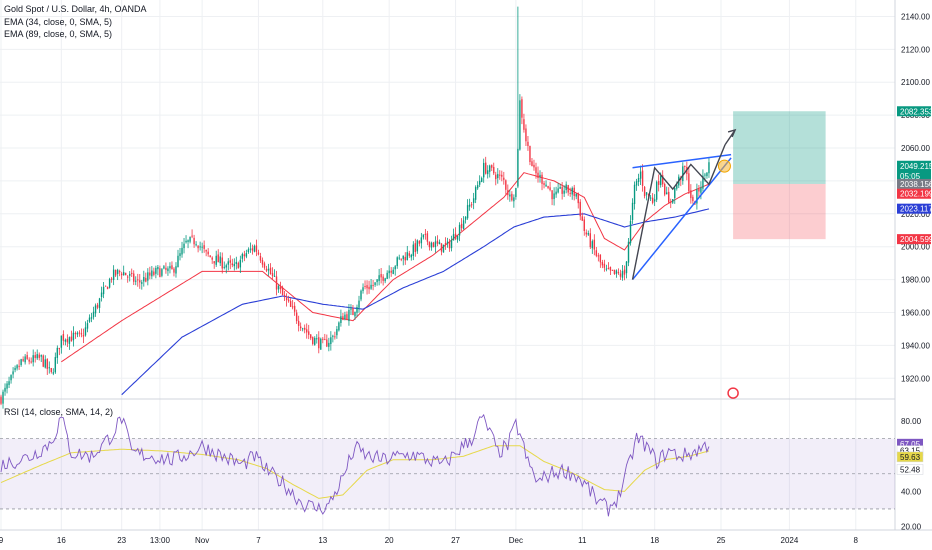  Describe the element at coordinates (910, 451) in the screenshot. I see `rsi-tag-label: 63.15` at that location.